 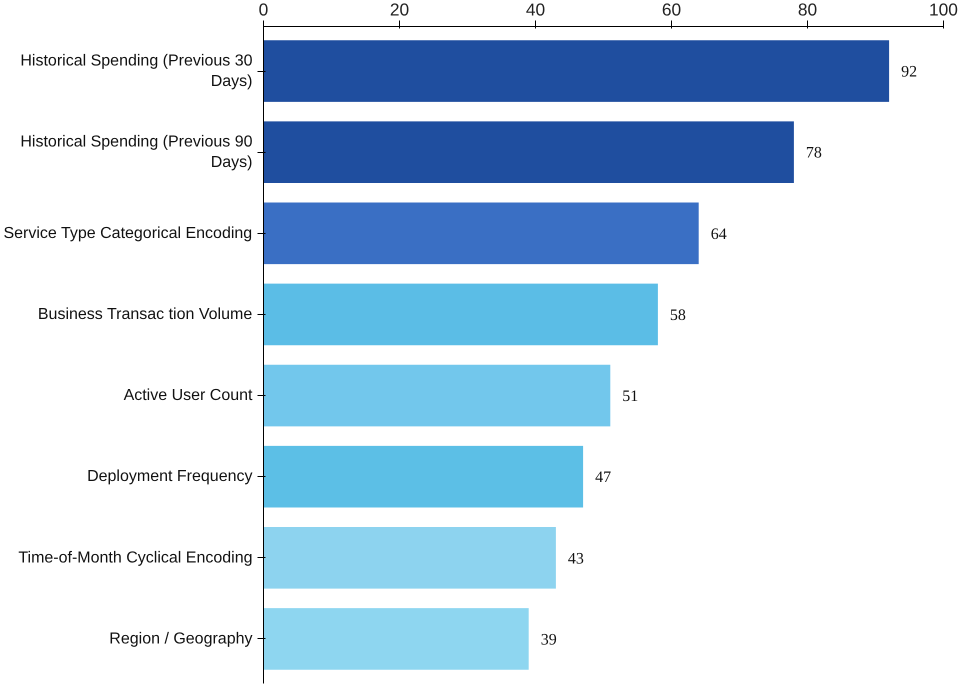 I want to click on data-label: 78, so click(x=814, y=153).